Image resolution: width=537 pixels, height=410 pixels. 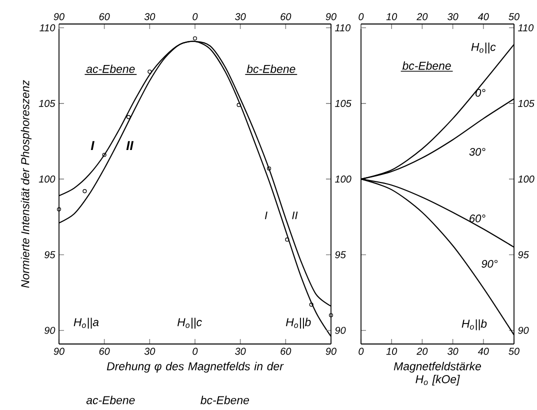 I want to click on x-tick-label: 50, so click(x=514, y=16).